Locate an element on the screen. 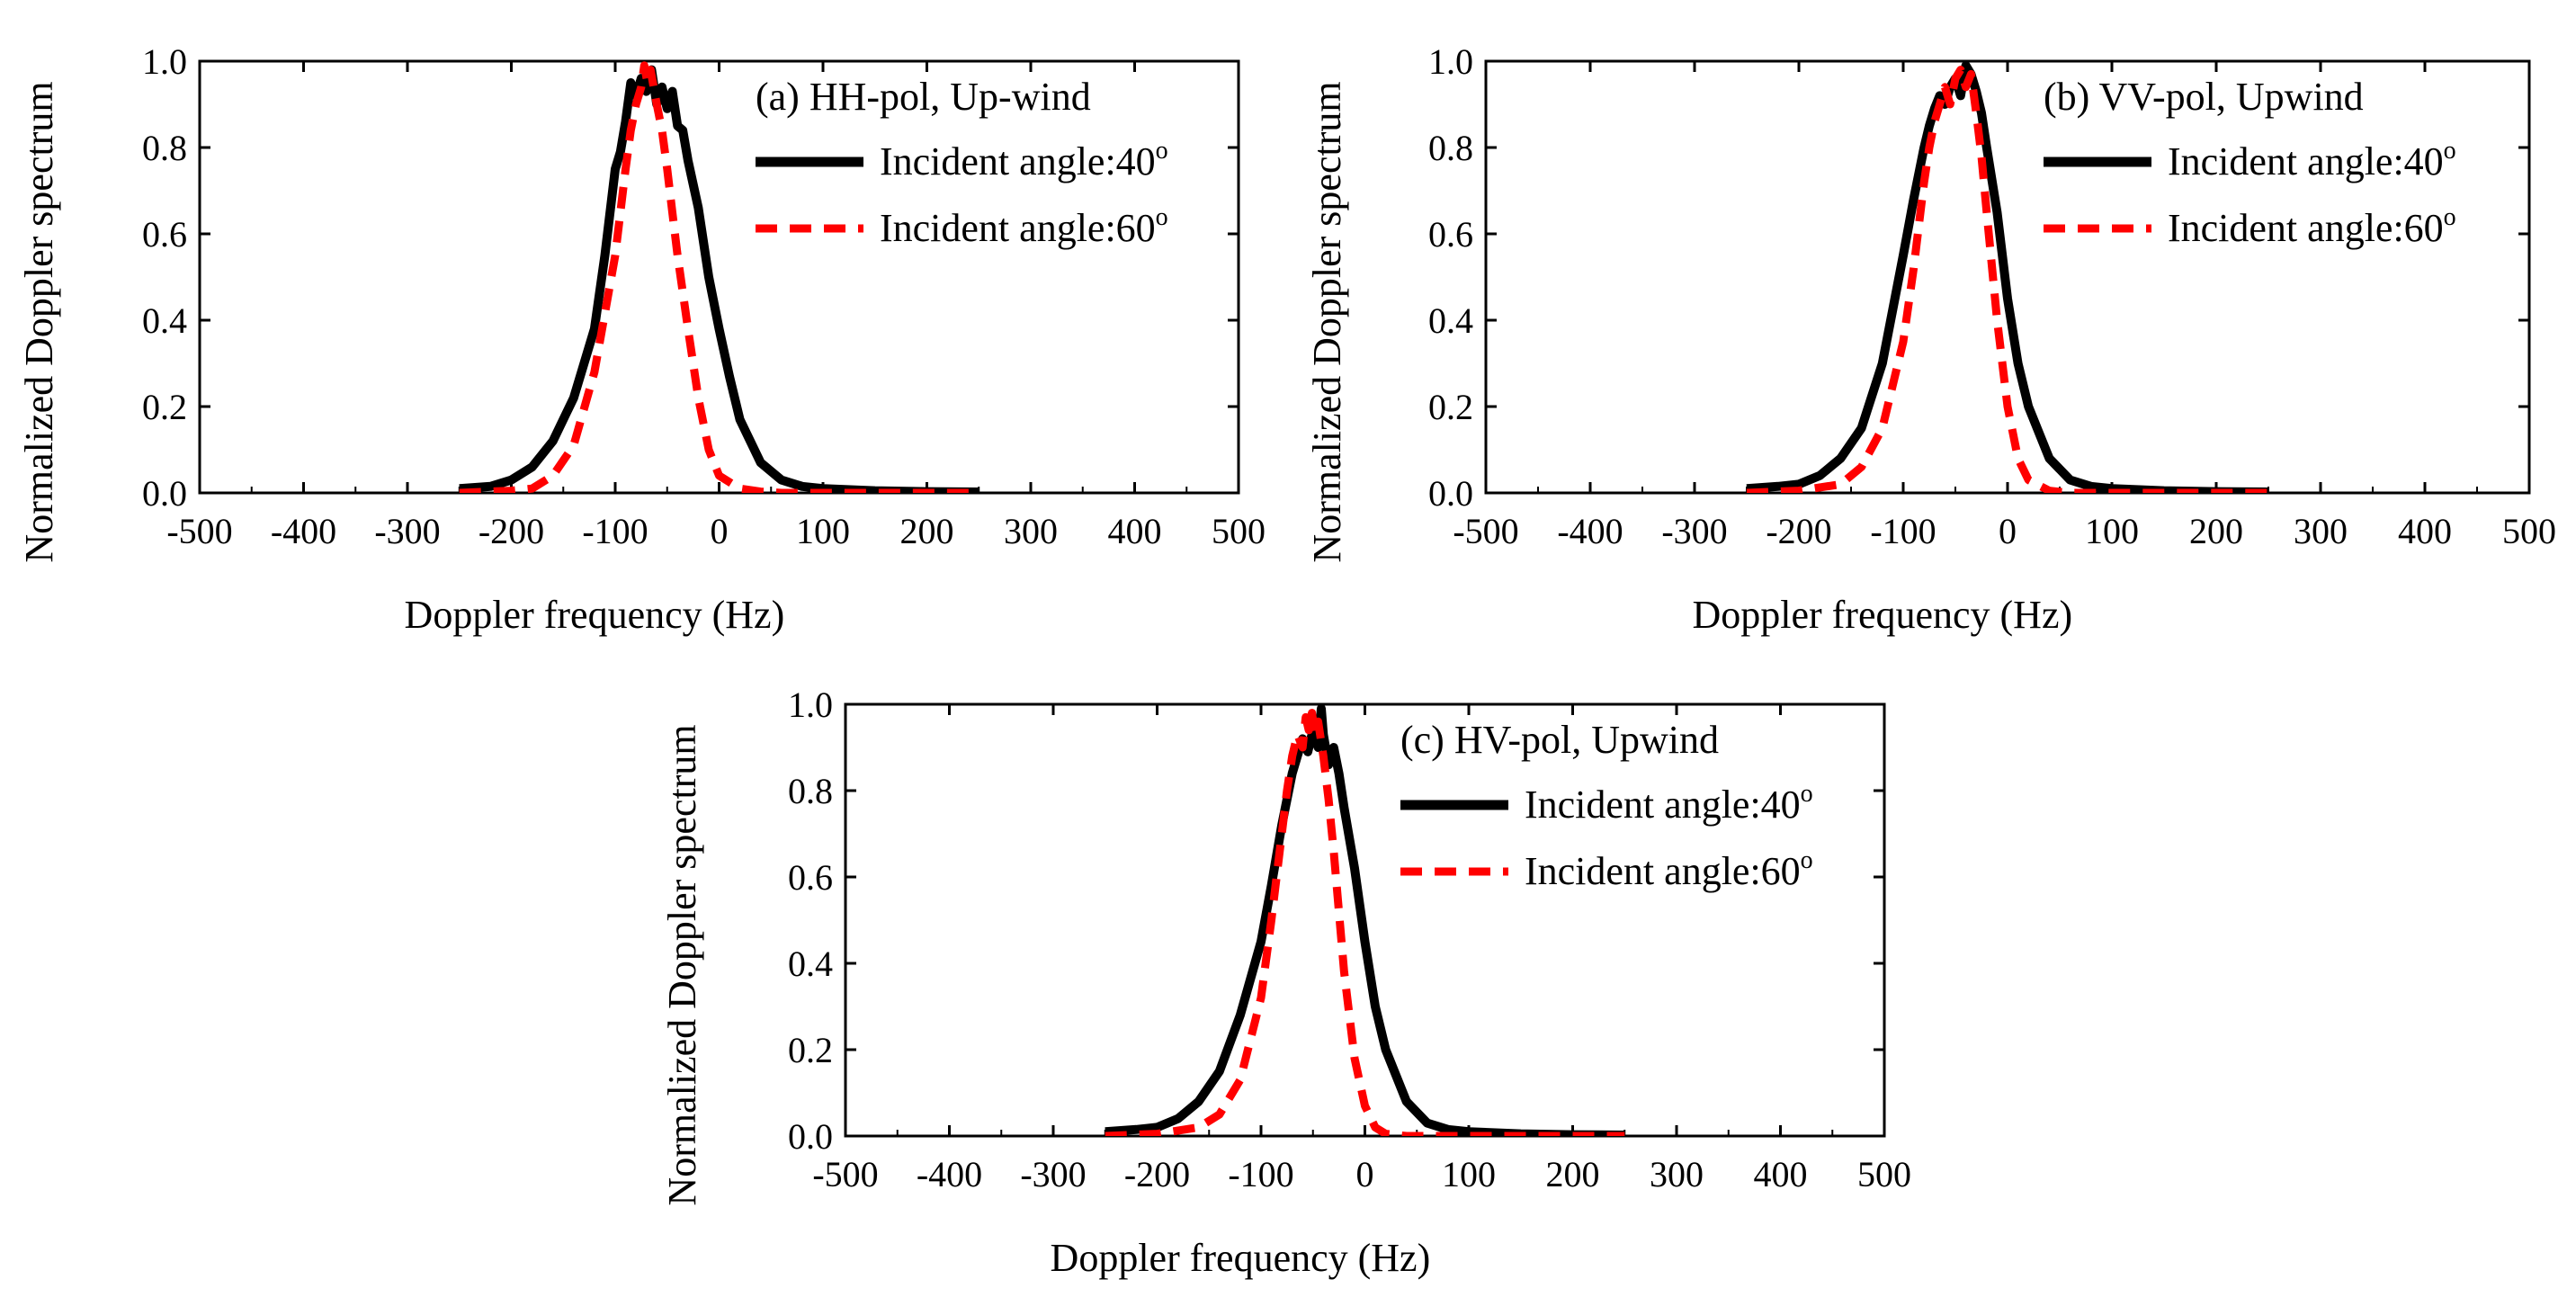 The height and width of the screenshot is (1306, 2576). plot-frame is located at coordinates (719, 277).